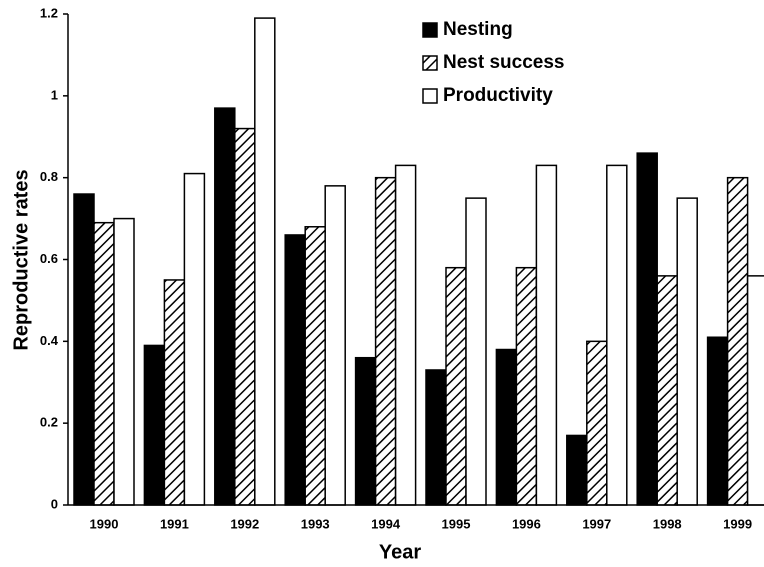 The width and height of the screenshot is (764, 567). I want to click on x-tick-label: 1996, so click(526, 523).